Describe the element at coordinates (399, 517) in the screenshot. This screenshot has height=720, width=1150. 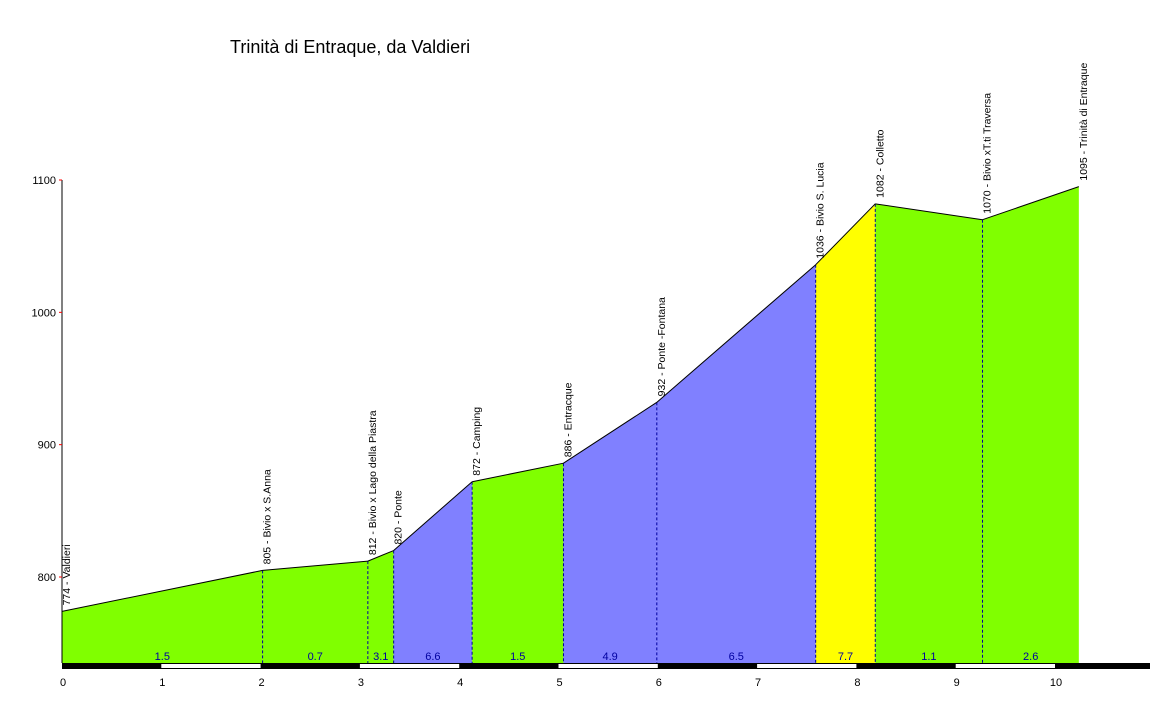
I see `waypoint-label: 820 - Ponte` at that location.